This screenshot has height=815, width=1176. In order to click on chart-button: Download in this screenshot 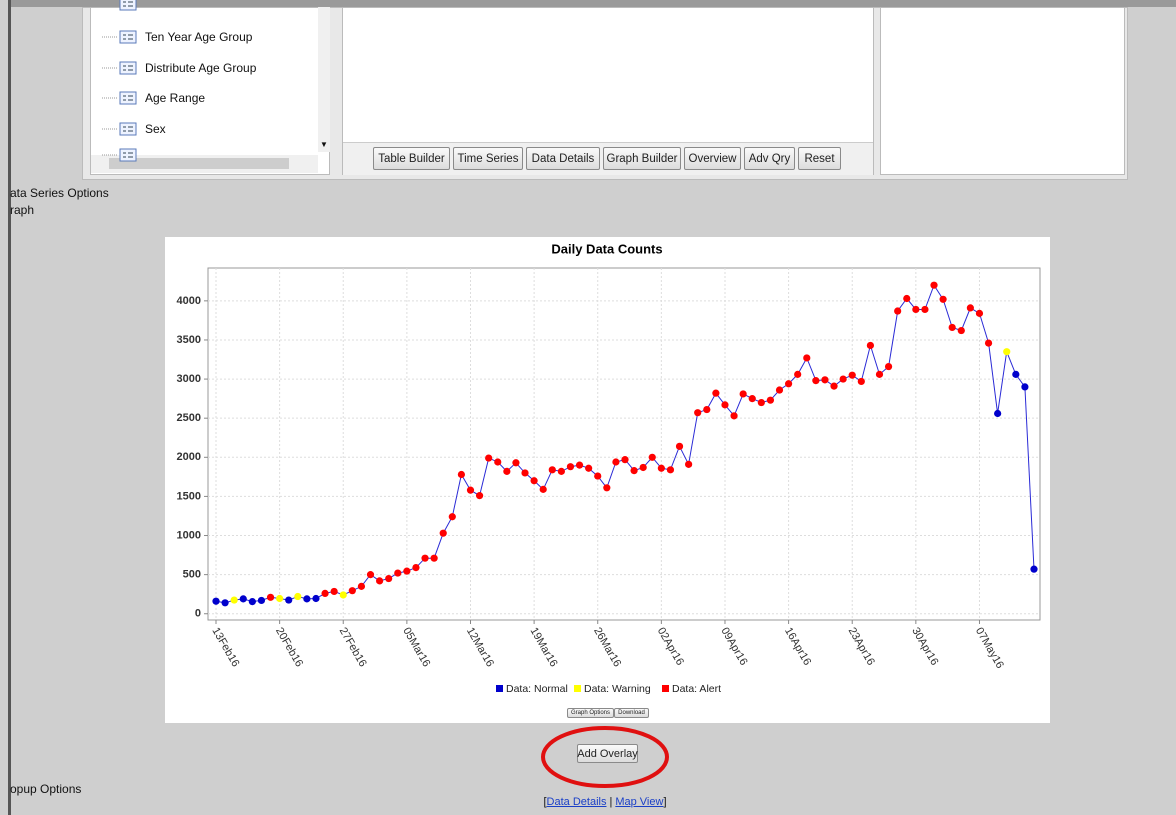, I will do `click(631, 713)`.